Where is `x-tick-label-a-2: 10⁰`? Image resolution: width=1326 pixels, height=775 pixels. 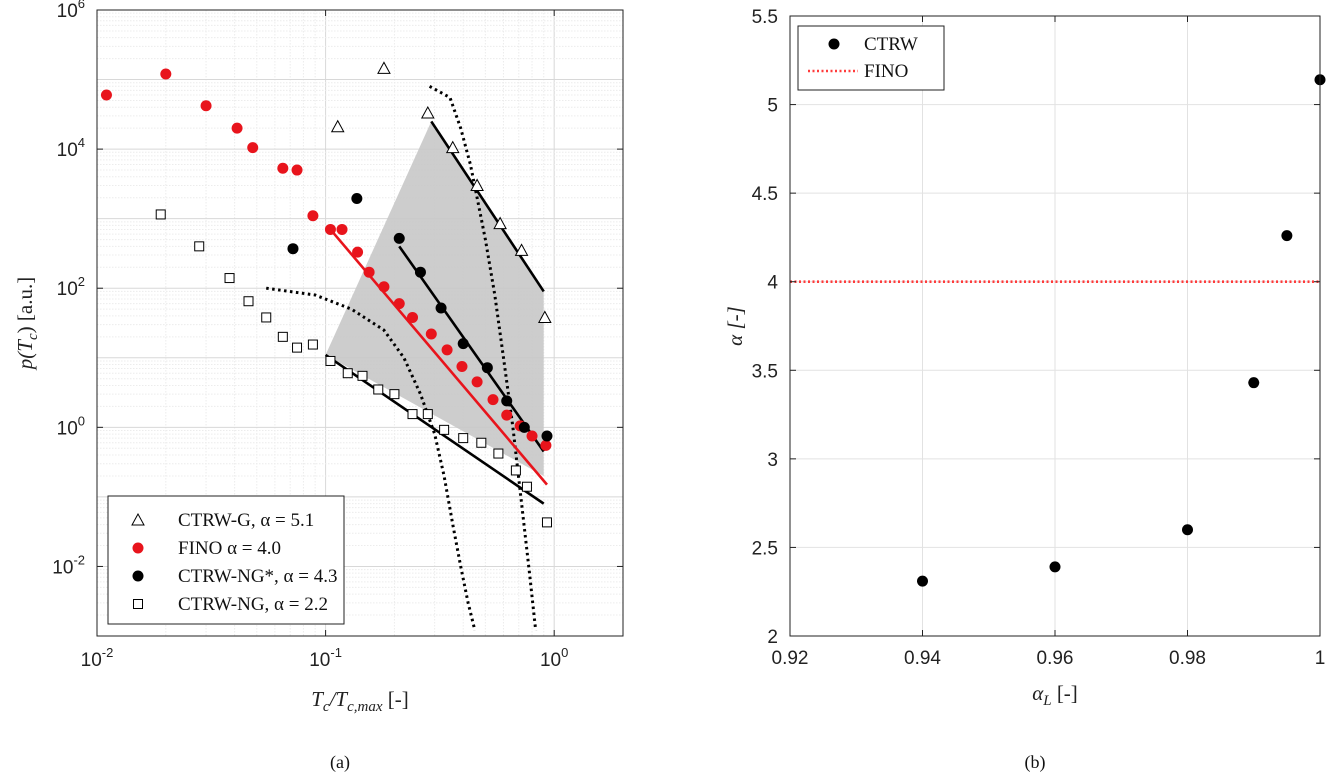
x-tick-label-a-2: 10⁰ is located at coordinates (554, 658).